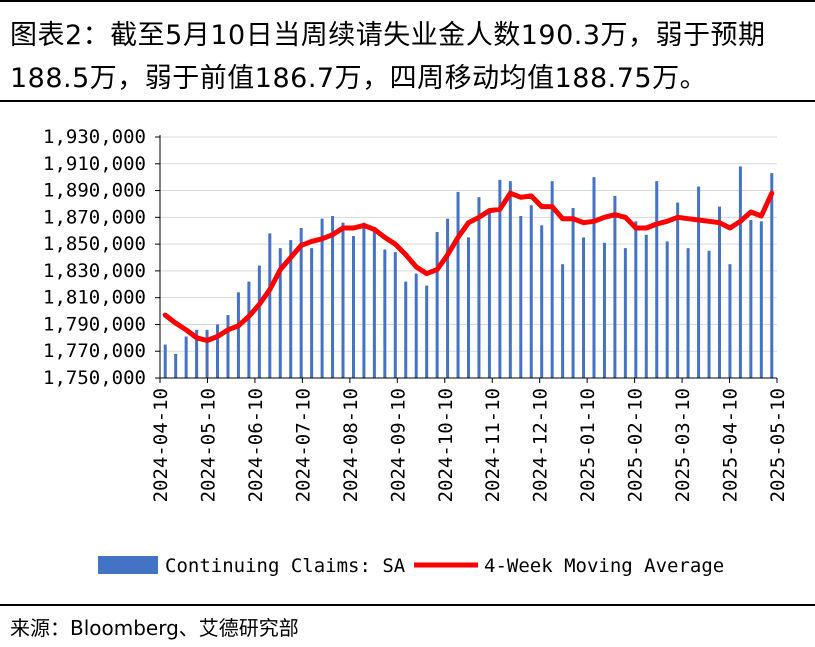 This screenshot has width=815, height=647. Describe the element at coordinates (94, 217) in the screenshot. I see `y-tick-label: 1,870,000` at that location.